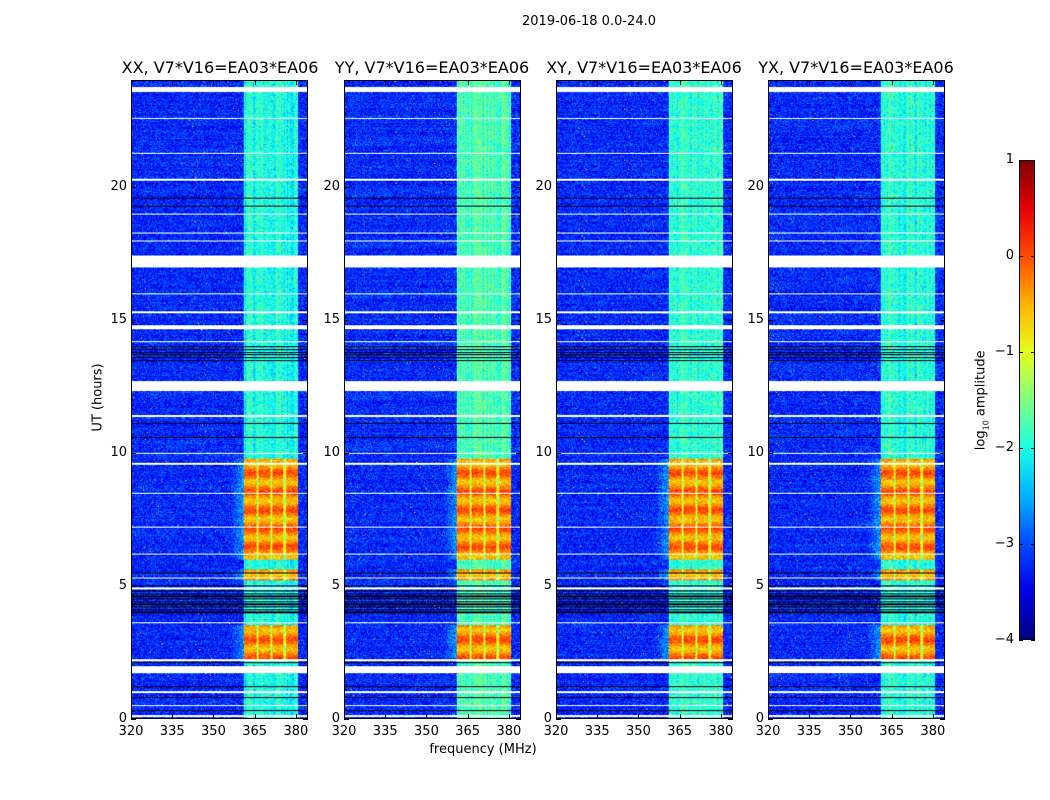  I want to click on heatmap-panel-yx, so click(856, 399).